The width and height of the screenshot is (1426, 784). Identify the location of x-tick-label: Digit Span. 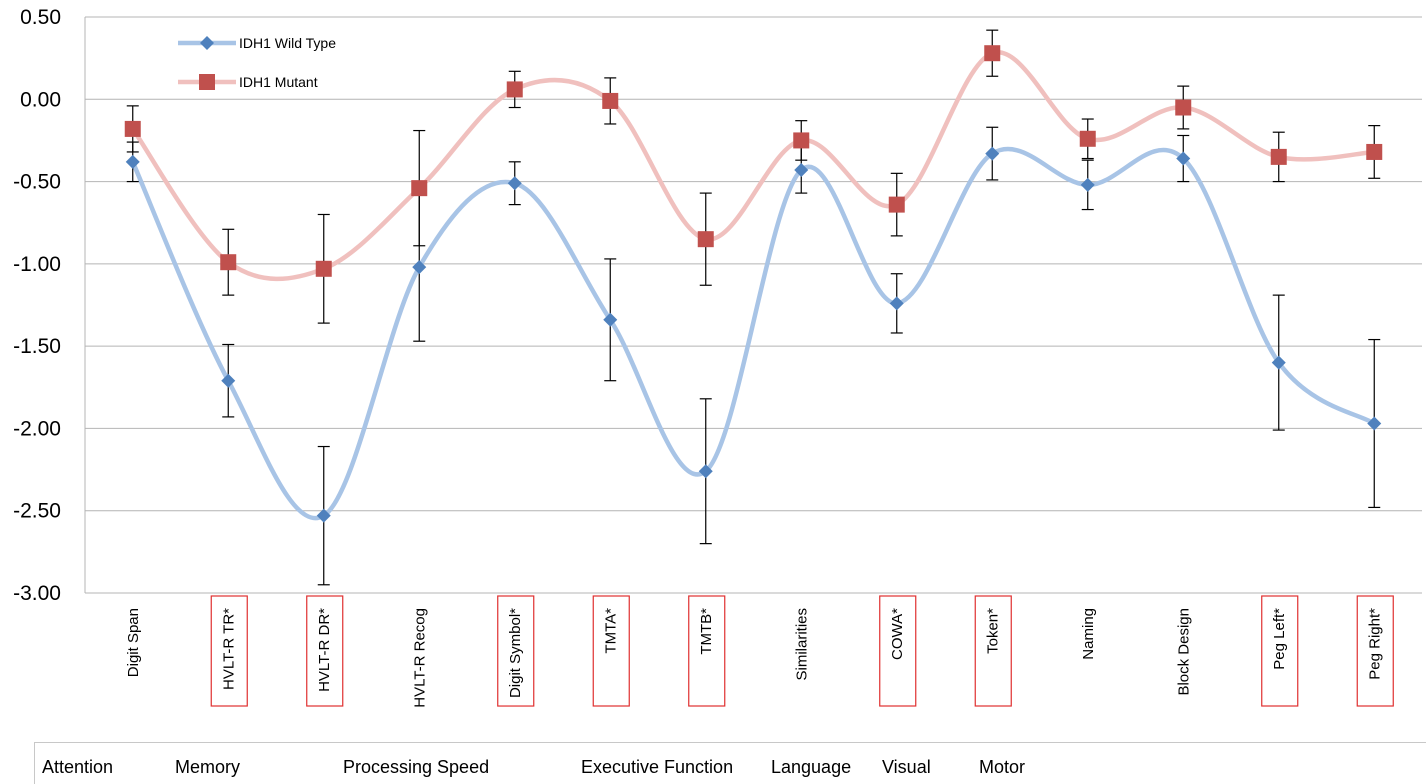
(133, 642).